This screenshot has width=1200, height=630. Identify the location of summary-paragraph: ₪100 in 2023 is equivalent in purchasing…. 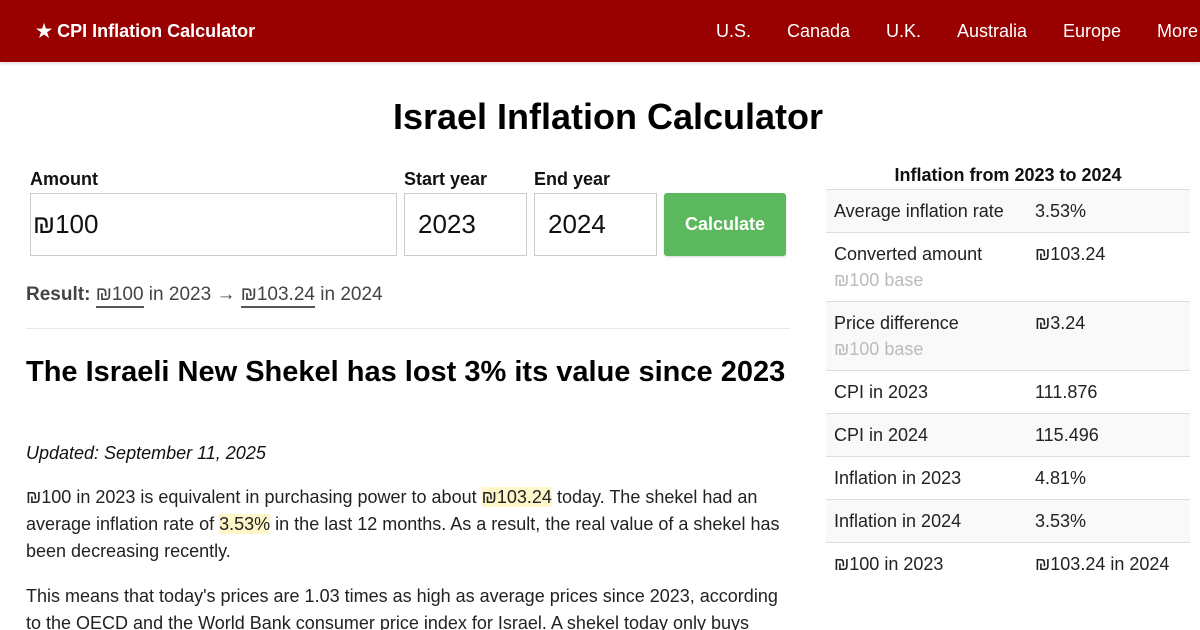
(411, 524).